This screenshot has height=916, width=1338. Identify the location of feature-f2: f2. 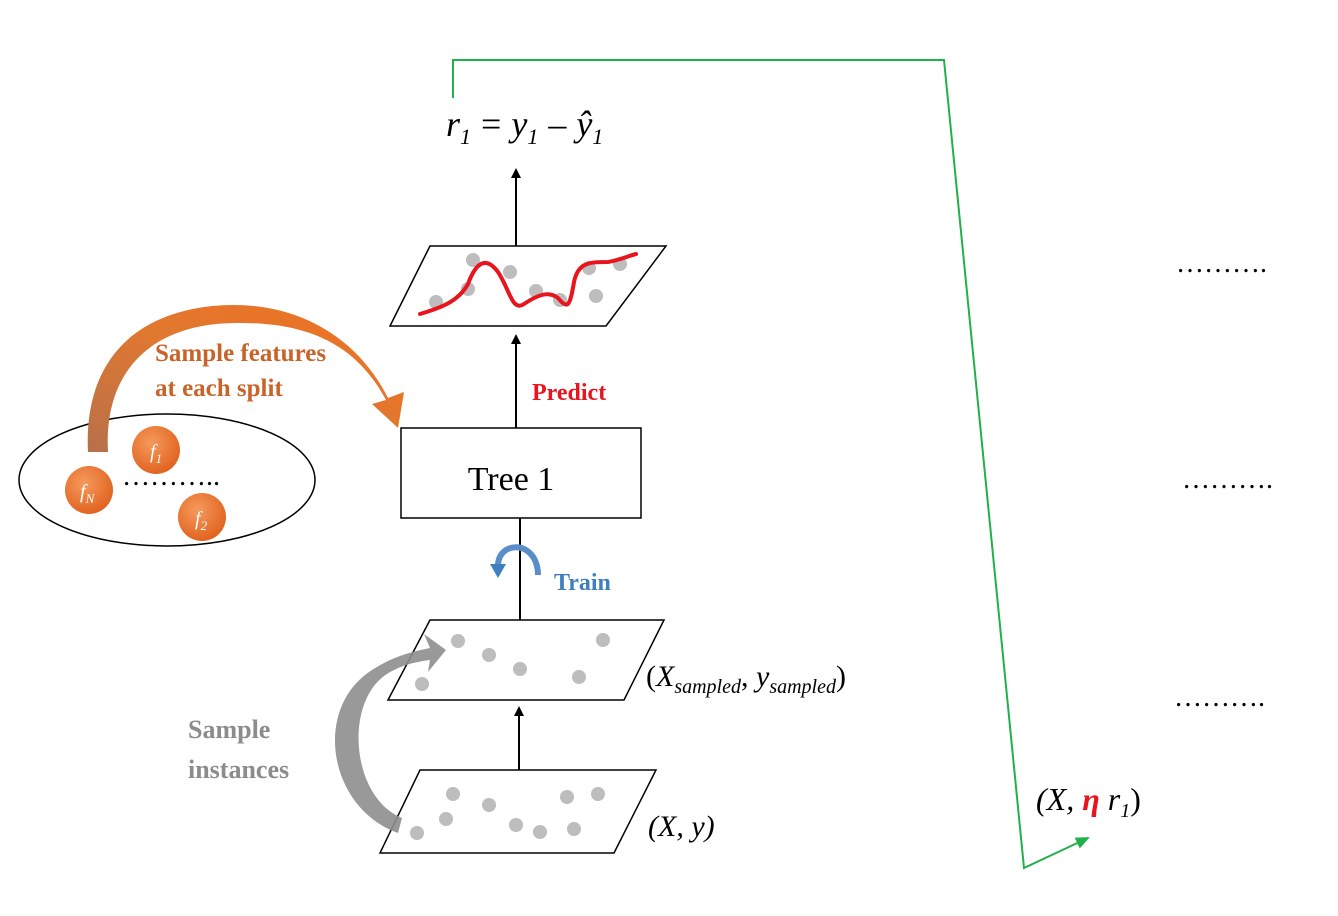
(202, 517).